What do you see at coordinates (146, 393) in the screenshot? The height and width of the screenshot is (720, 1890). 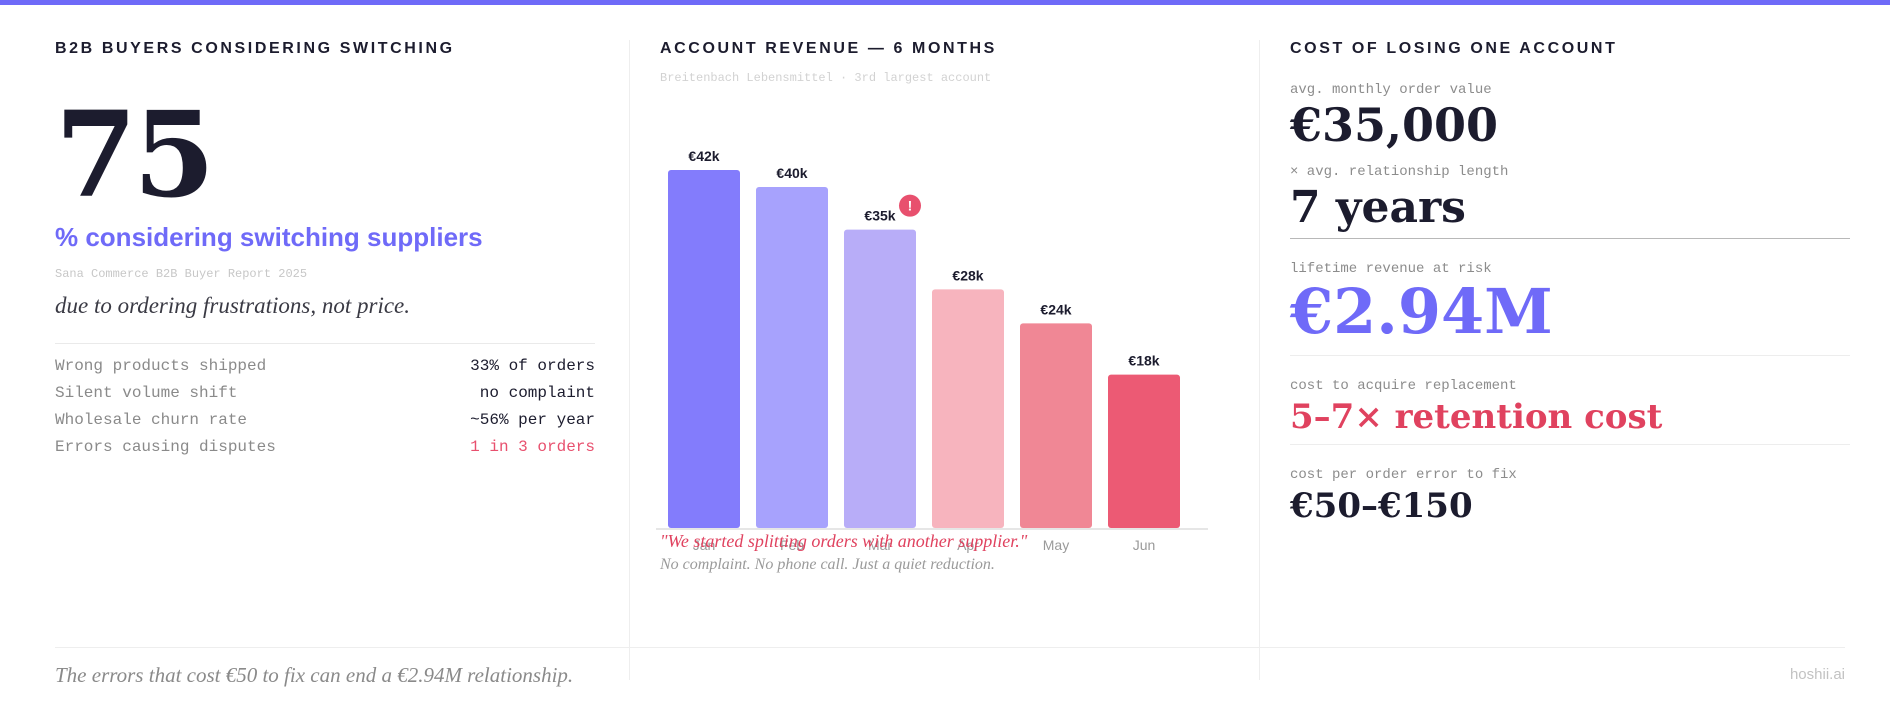 I see `stat-label: Silent volume shift` at bounding box center [146, 393].